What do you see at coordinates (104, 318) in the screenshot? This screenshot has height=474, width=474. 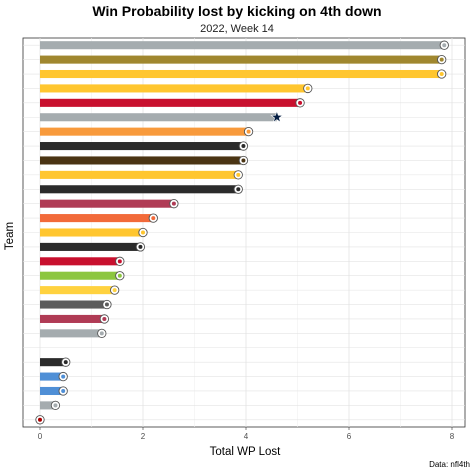 I see `commanders-logo-icon` at bounding box center [104, 318].